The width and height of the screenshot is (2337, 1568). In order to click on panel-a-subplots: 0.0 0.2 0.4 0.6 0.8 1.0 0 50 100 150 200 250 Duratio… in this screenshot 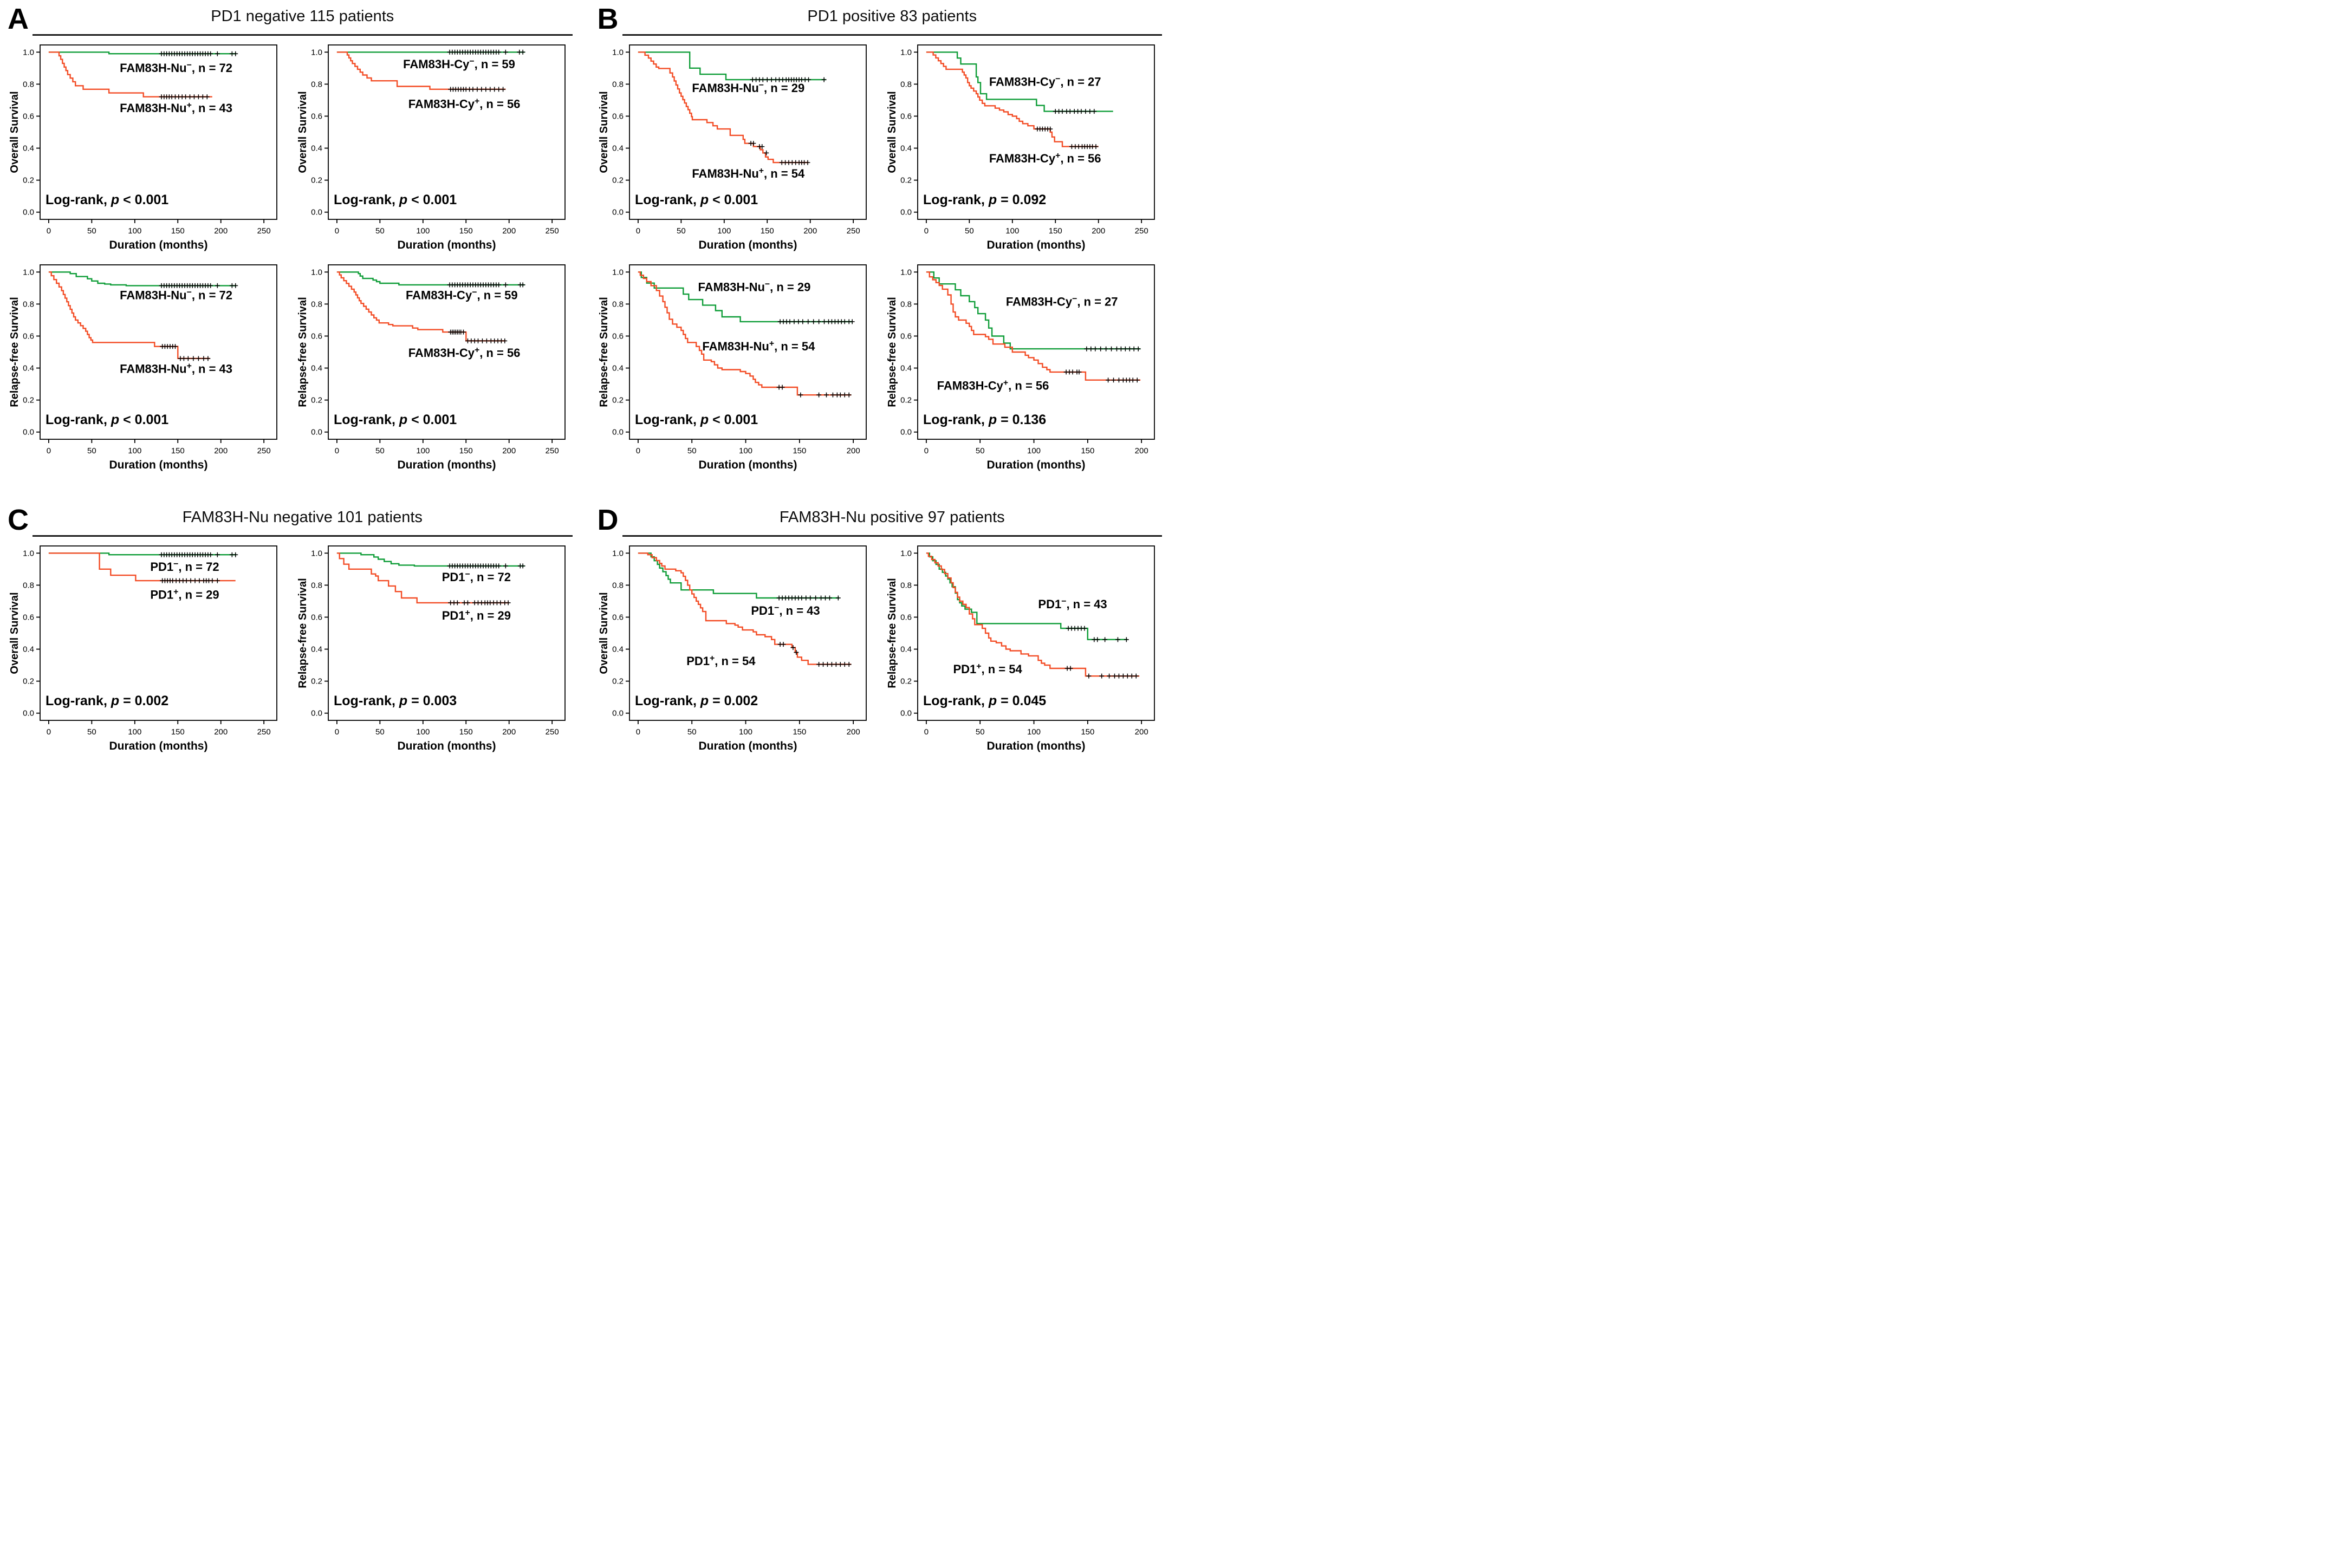, I will do `click(290, 258)`.